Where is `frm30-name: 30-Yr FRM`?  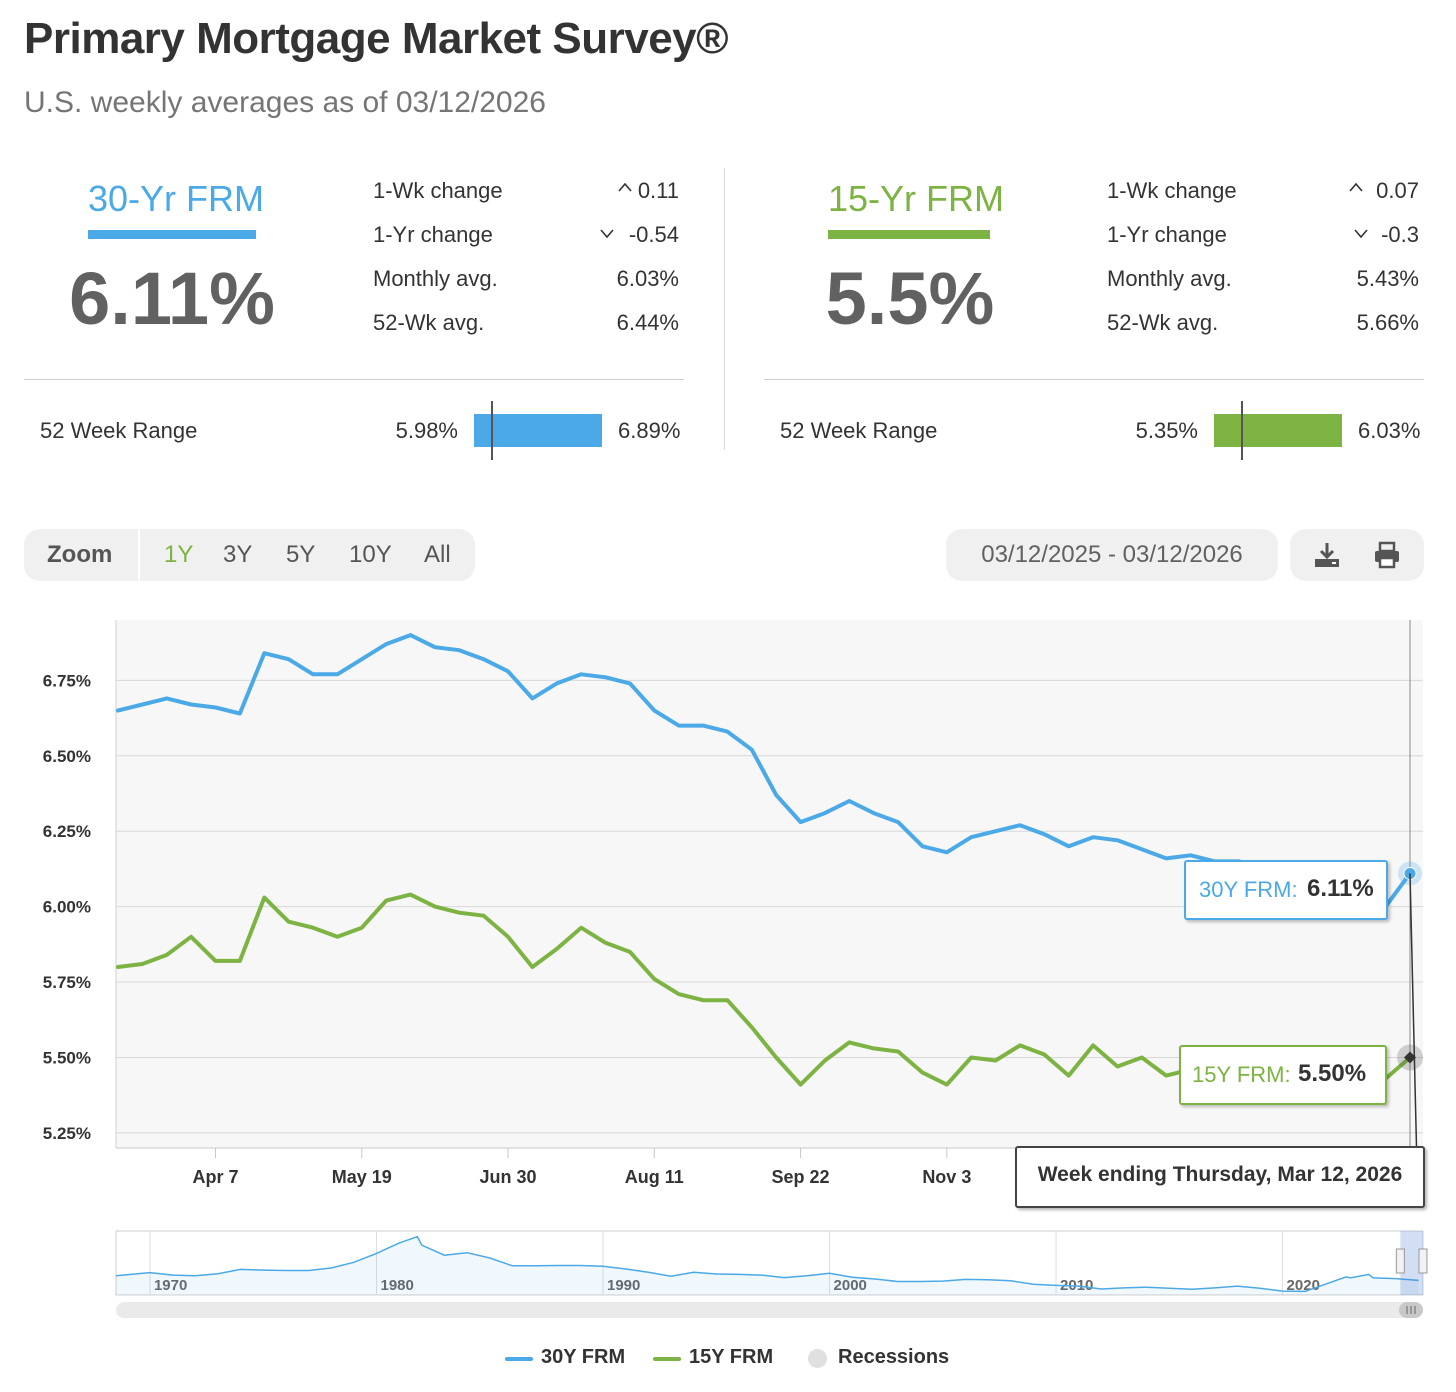
frm30-name: 30-Yr FRM is located at coordinates (176, 198).